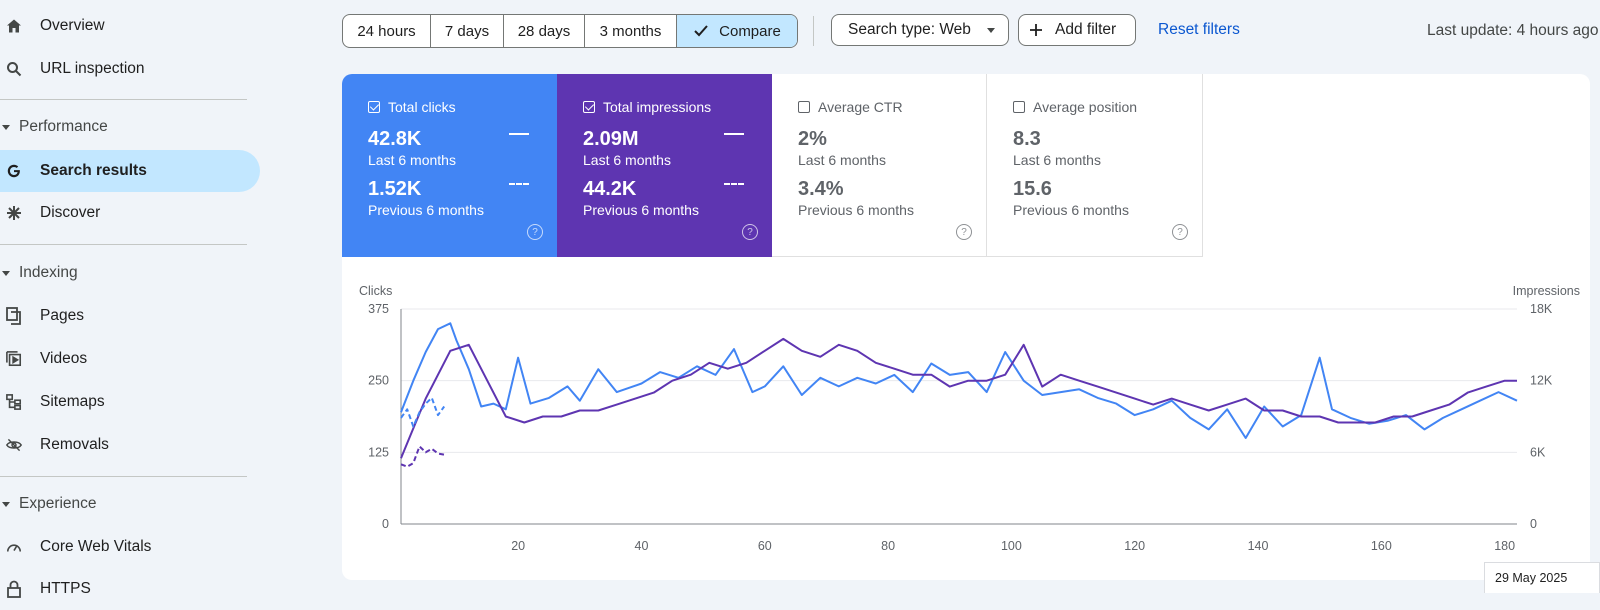 Image resolution: width=1600 pixels, height=610 pixels. I want to click on right-axis-title: Impressions, so click(1546, 291).